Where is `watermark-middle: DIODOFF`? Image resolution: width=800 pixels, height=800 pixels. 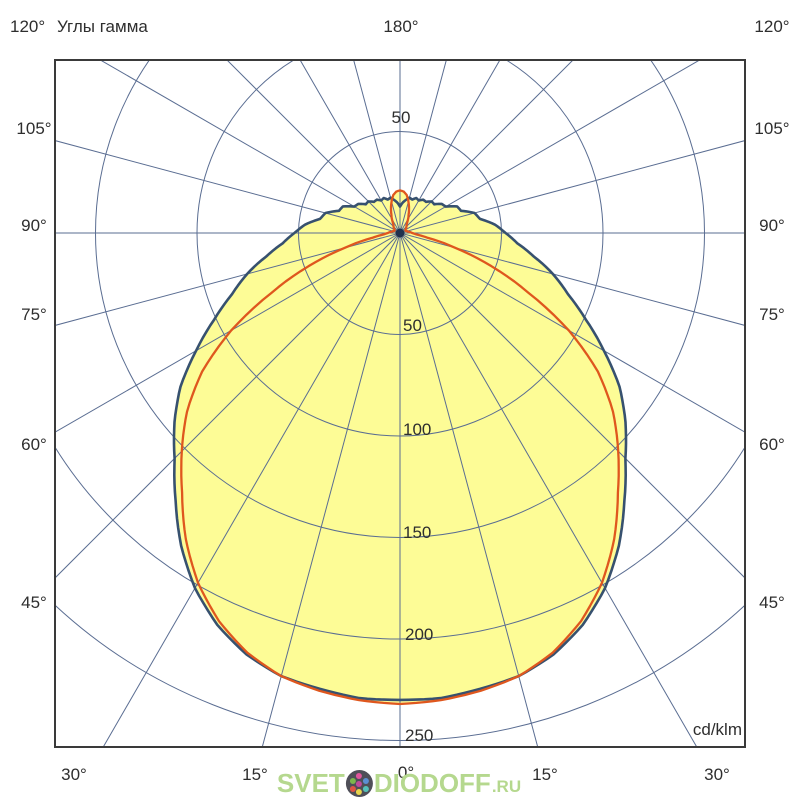
watermark-middle: DIODOFF is located at coordinates (432, 783).